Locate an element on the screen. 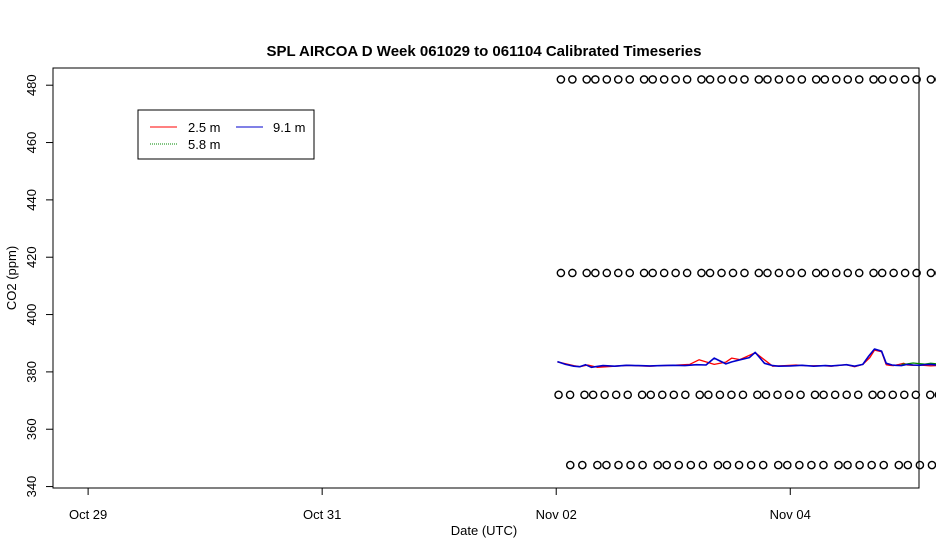 This screenshot has height=540, width=936. x-axis-label: Date (UTC) is located at coordinates (484, 530).